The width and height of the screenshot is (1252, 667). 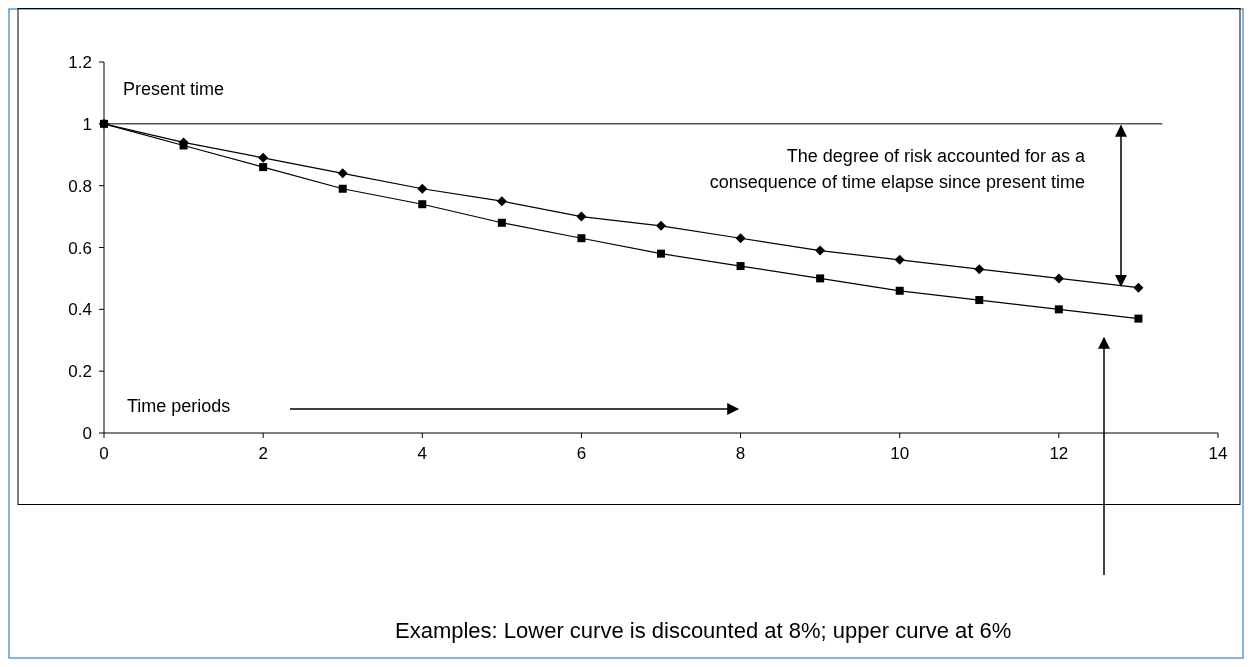 What do you see at coordinates (80, 62) in the screenshot?
I see `y-tick-label: 1.2` at bounding box center [80, 62].